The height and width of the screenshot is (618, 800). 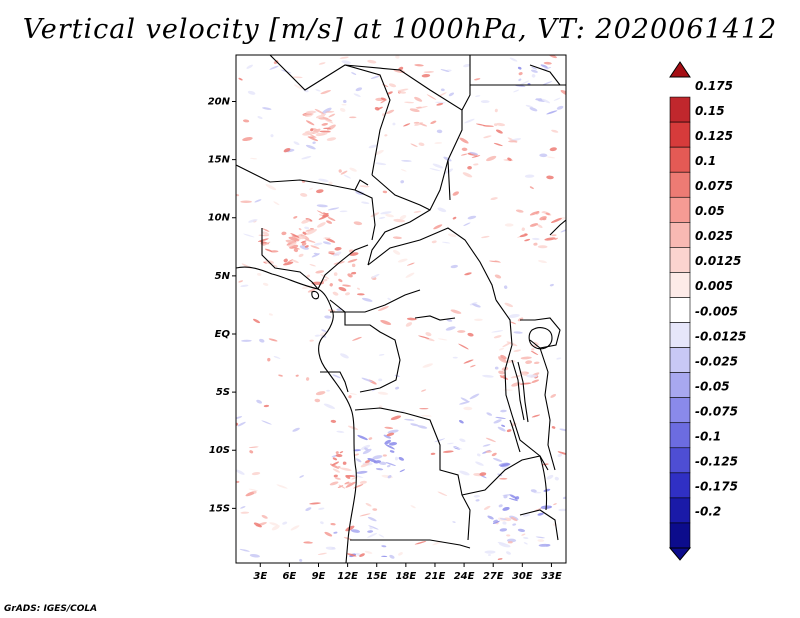 I want to click on border-chad, so click(x=401, y=192).